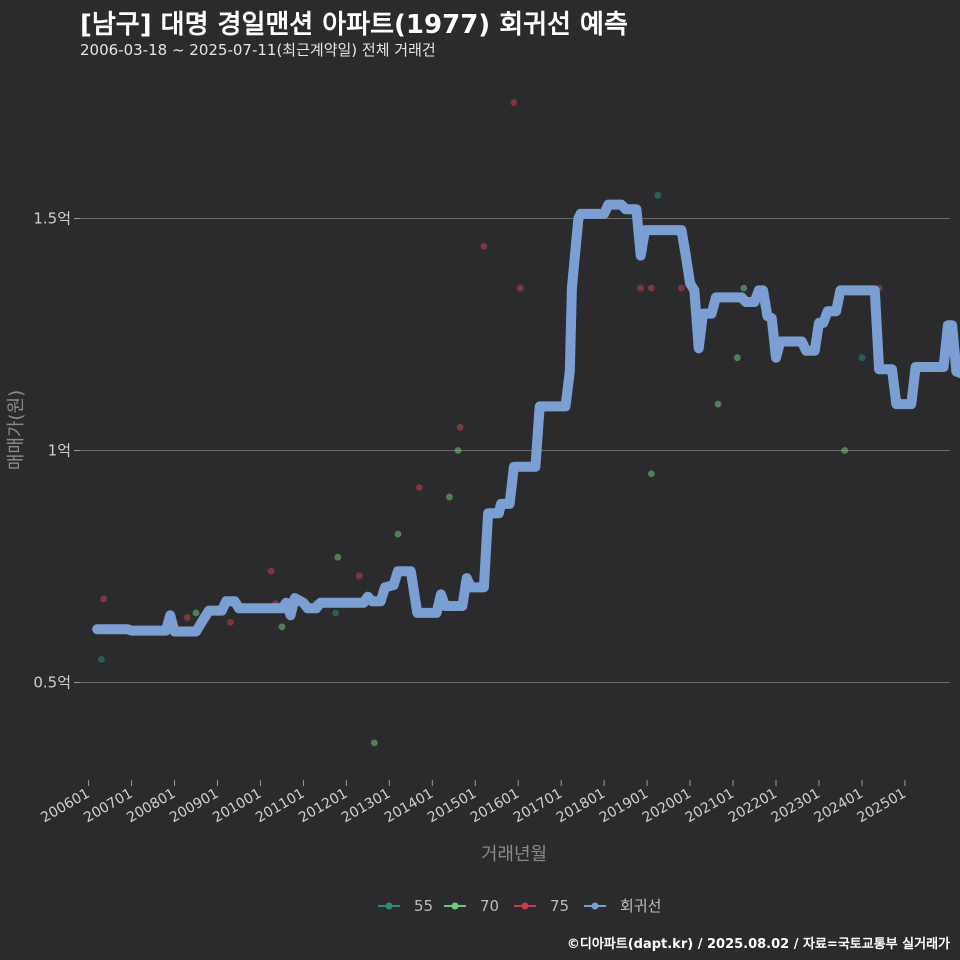 The height and width of the screenshot is (960, 960). What do you see at coordinates (519, 906) in the screenshot?
I see `legend: 55 70 75 회귀선` at bounding box center [519, 906].